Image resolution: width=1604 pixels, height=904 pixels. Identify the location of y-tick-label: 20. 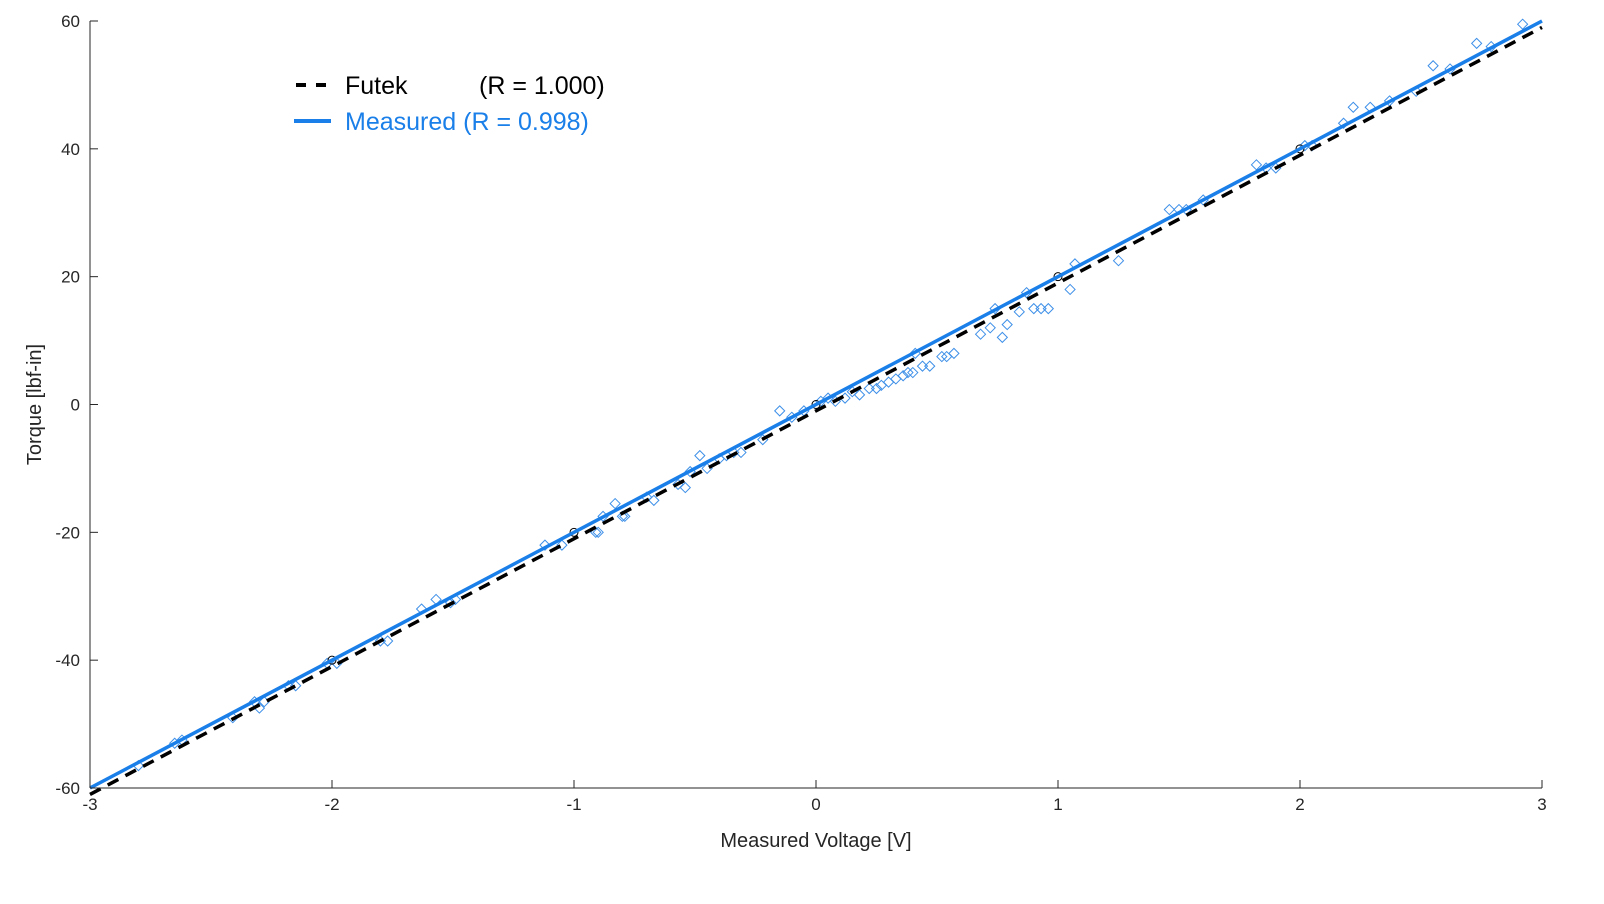
(70, 277).